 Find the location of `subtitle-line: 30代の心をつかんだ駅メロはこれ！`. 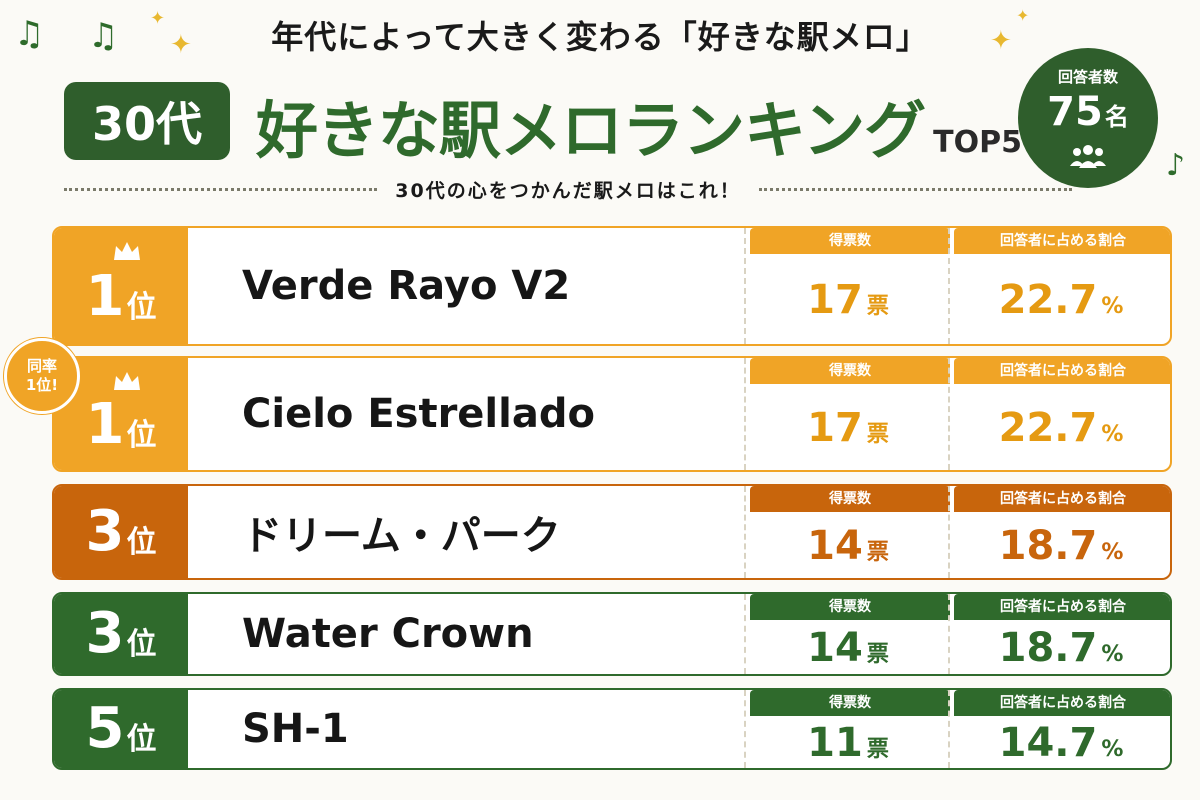

subtitle-line: 30代の心をつかんだ駅メロはこれ！ is located at coordinates (568, 189).